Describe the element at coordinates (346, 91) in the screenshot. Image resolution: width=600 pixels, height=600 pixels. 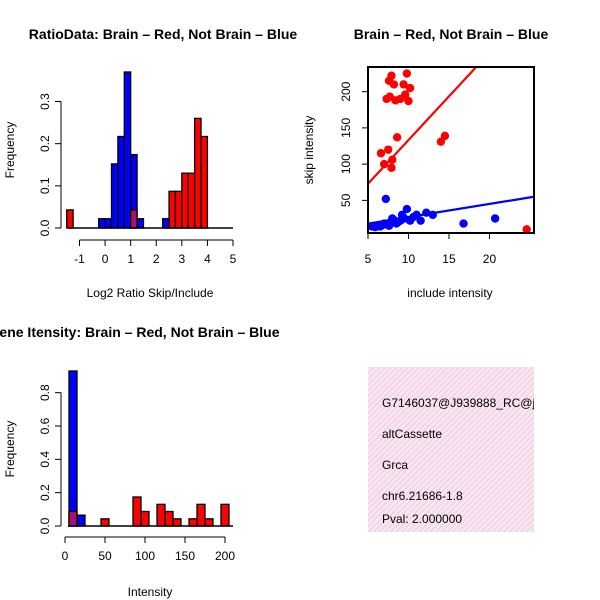
I see `scatter-y-tick-label: 200` at that location.